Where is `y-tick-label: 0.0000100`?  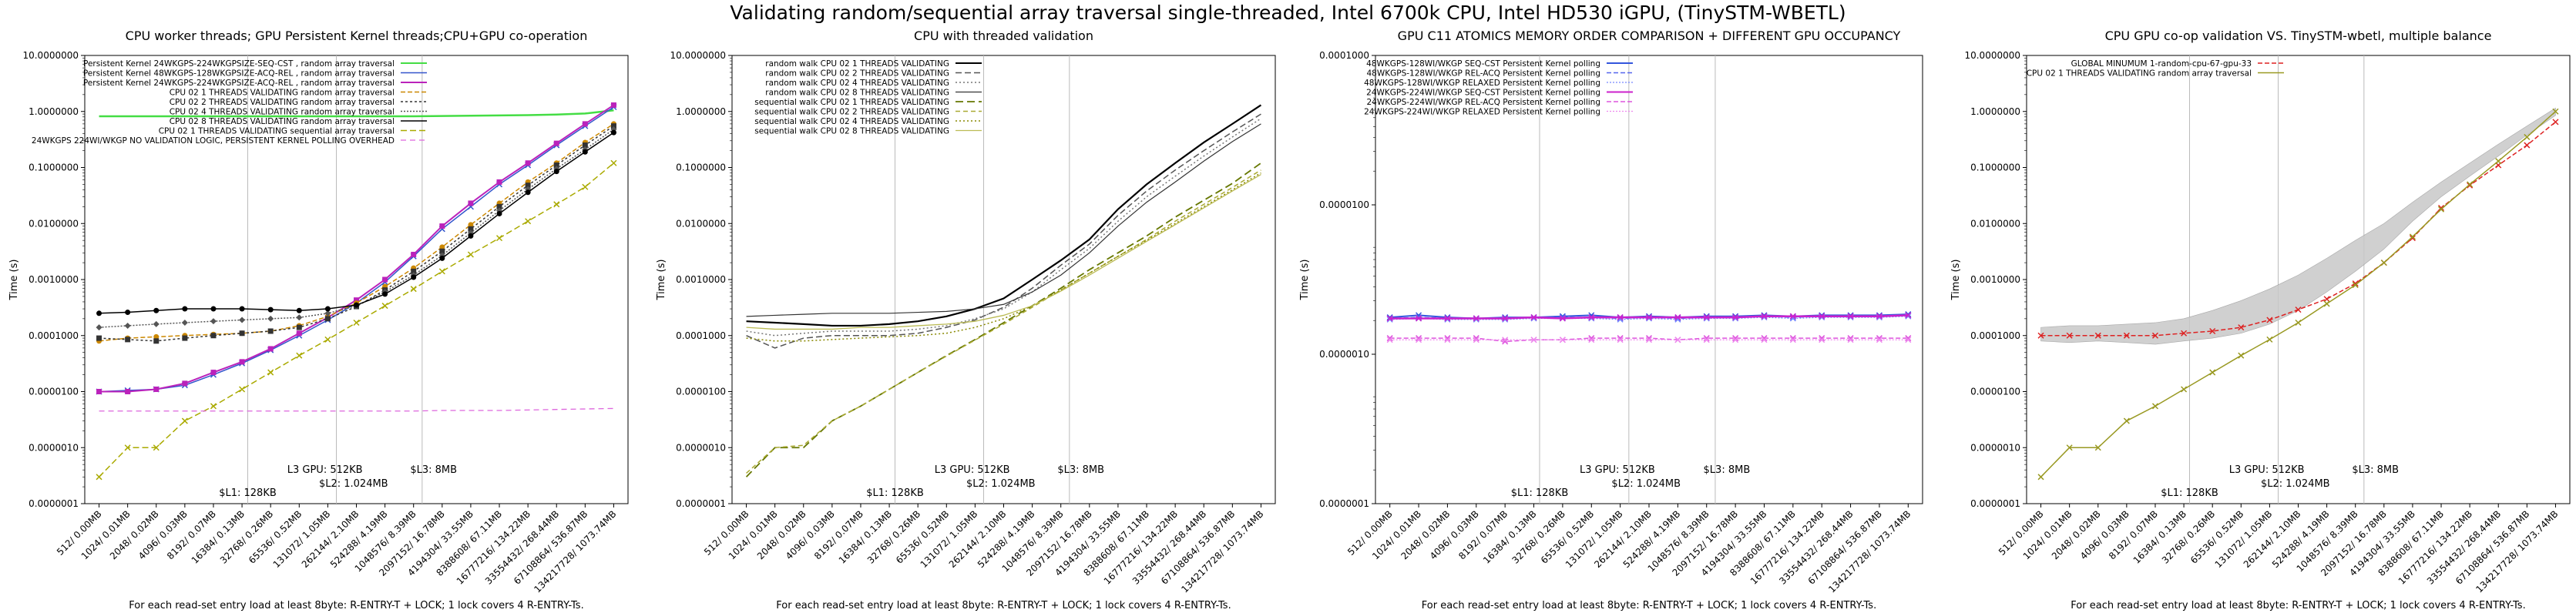
y-tick-label: 0.0000100 is located at coordinates (1995, 392).